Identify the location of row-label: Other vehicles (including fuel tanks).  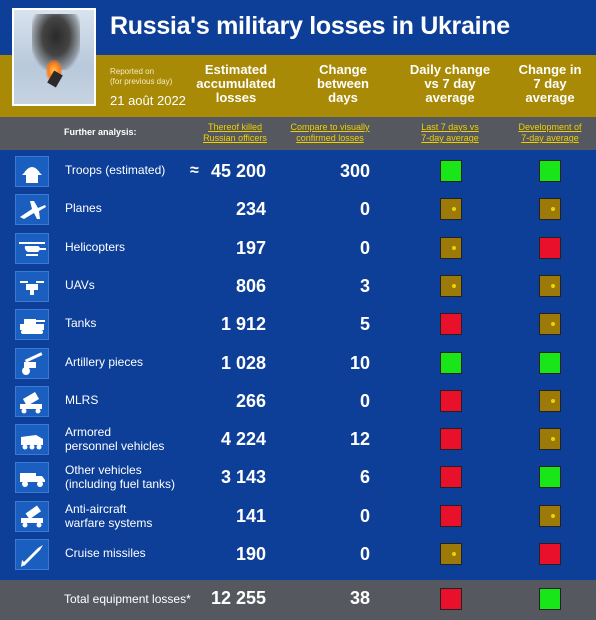
(120, 477).